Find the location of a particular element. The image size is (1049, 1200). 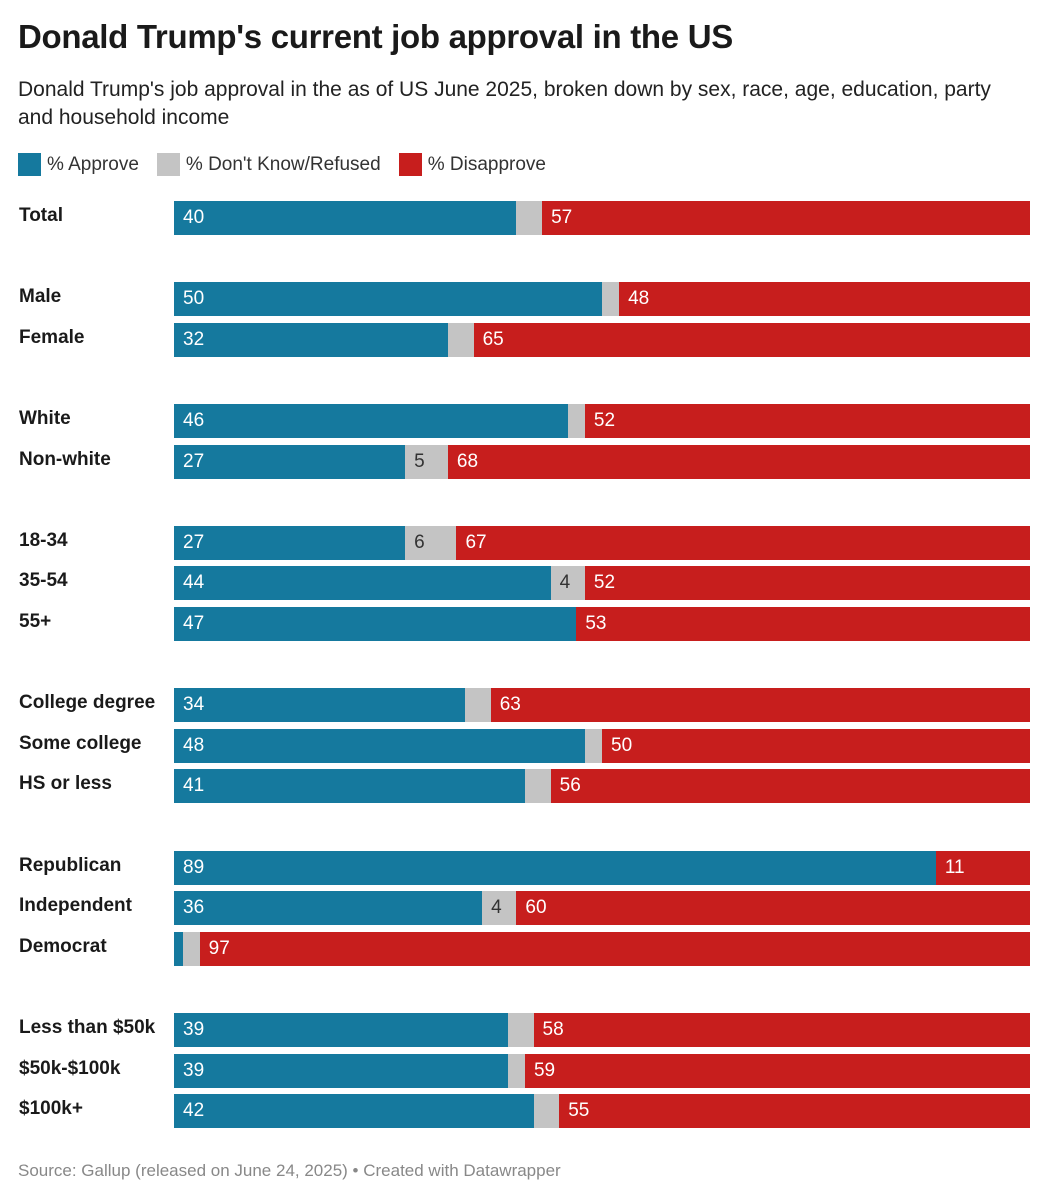

category-label: $50k-$100k is located at coordinates (70, 1068).